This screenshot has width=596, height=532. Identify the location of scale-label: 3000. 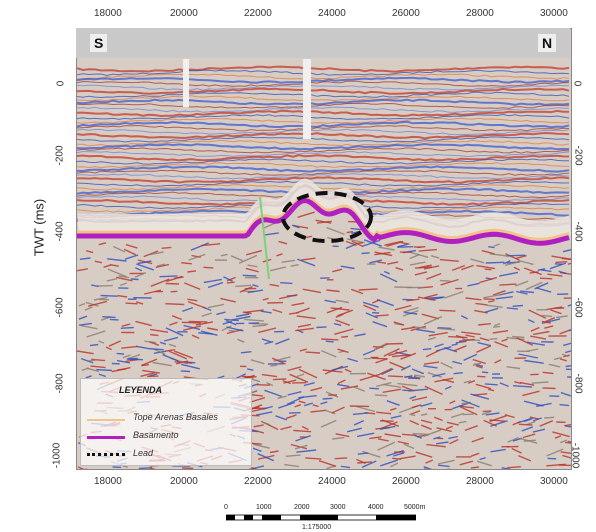
(338, 507).